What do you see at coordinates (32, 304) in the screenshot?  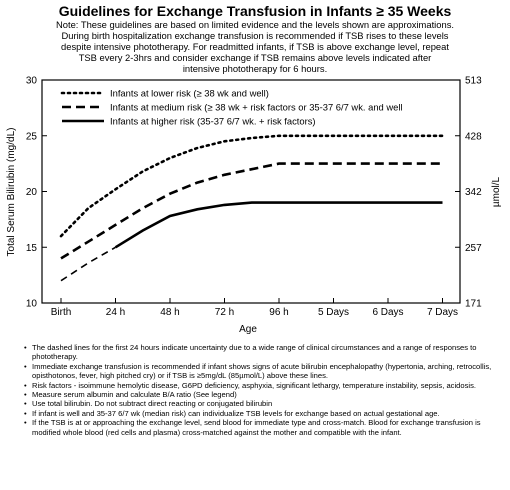 I see `y-tick-label: 10` at bounding box center [32, 304].